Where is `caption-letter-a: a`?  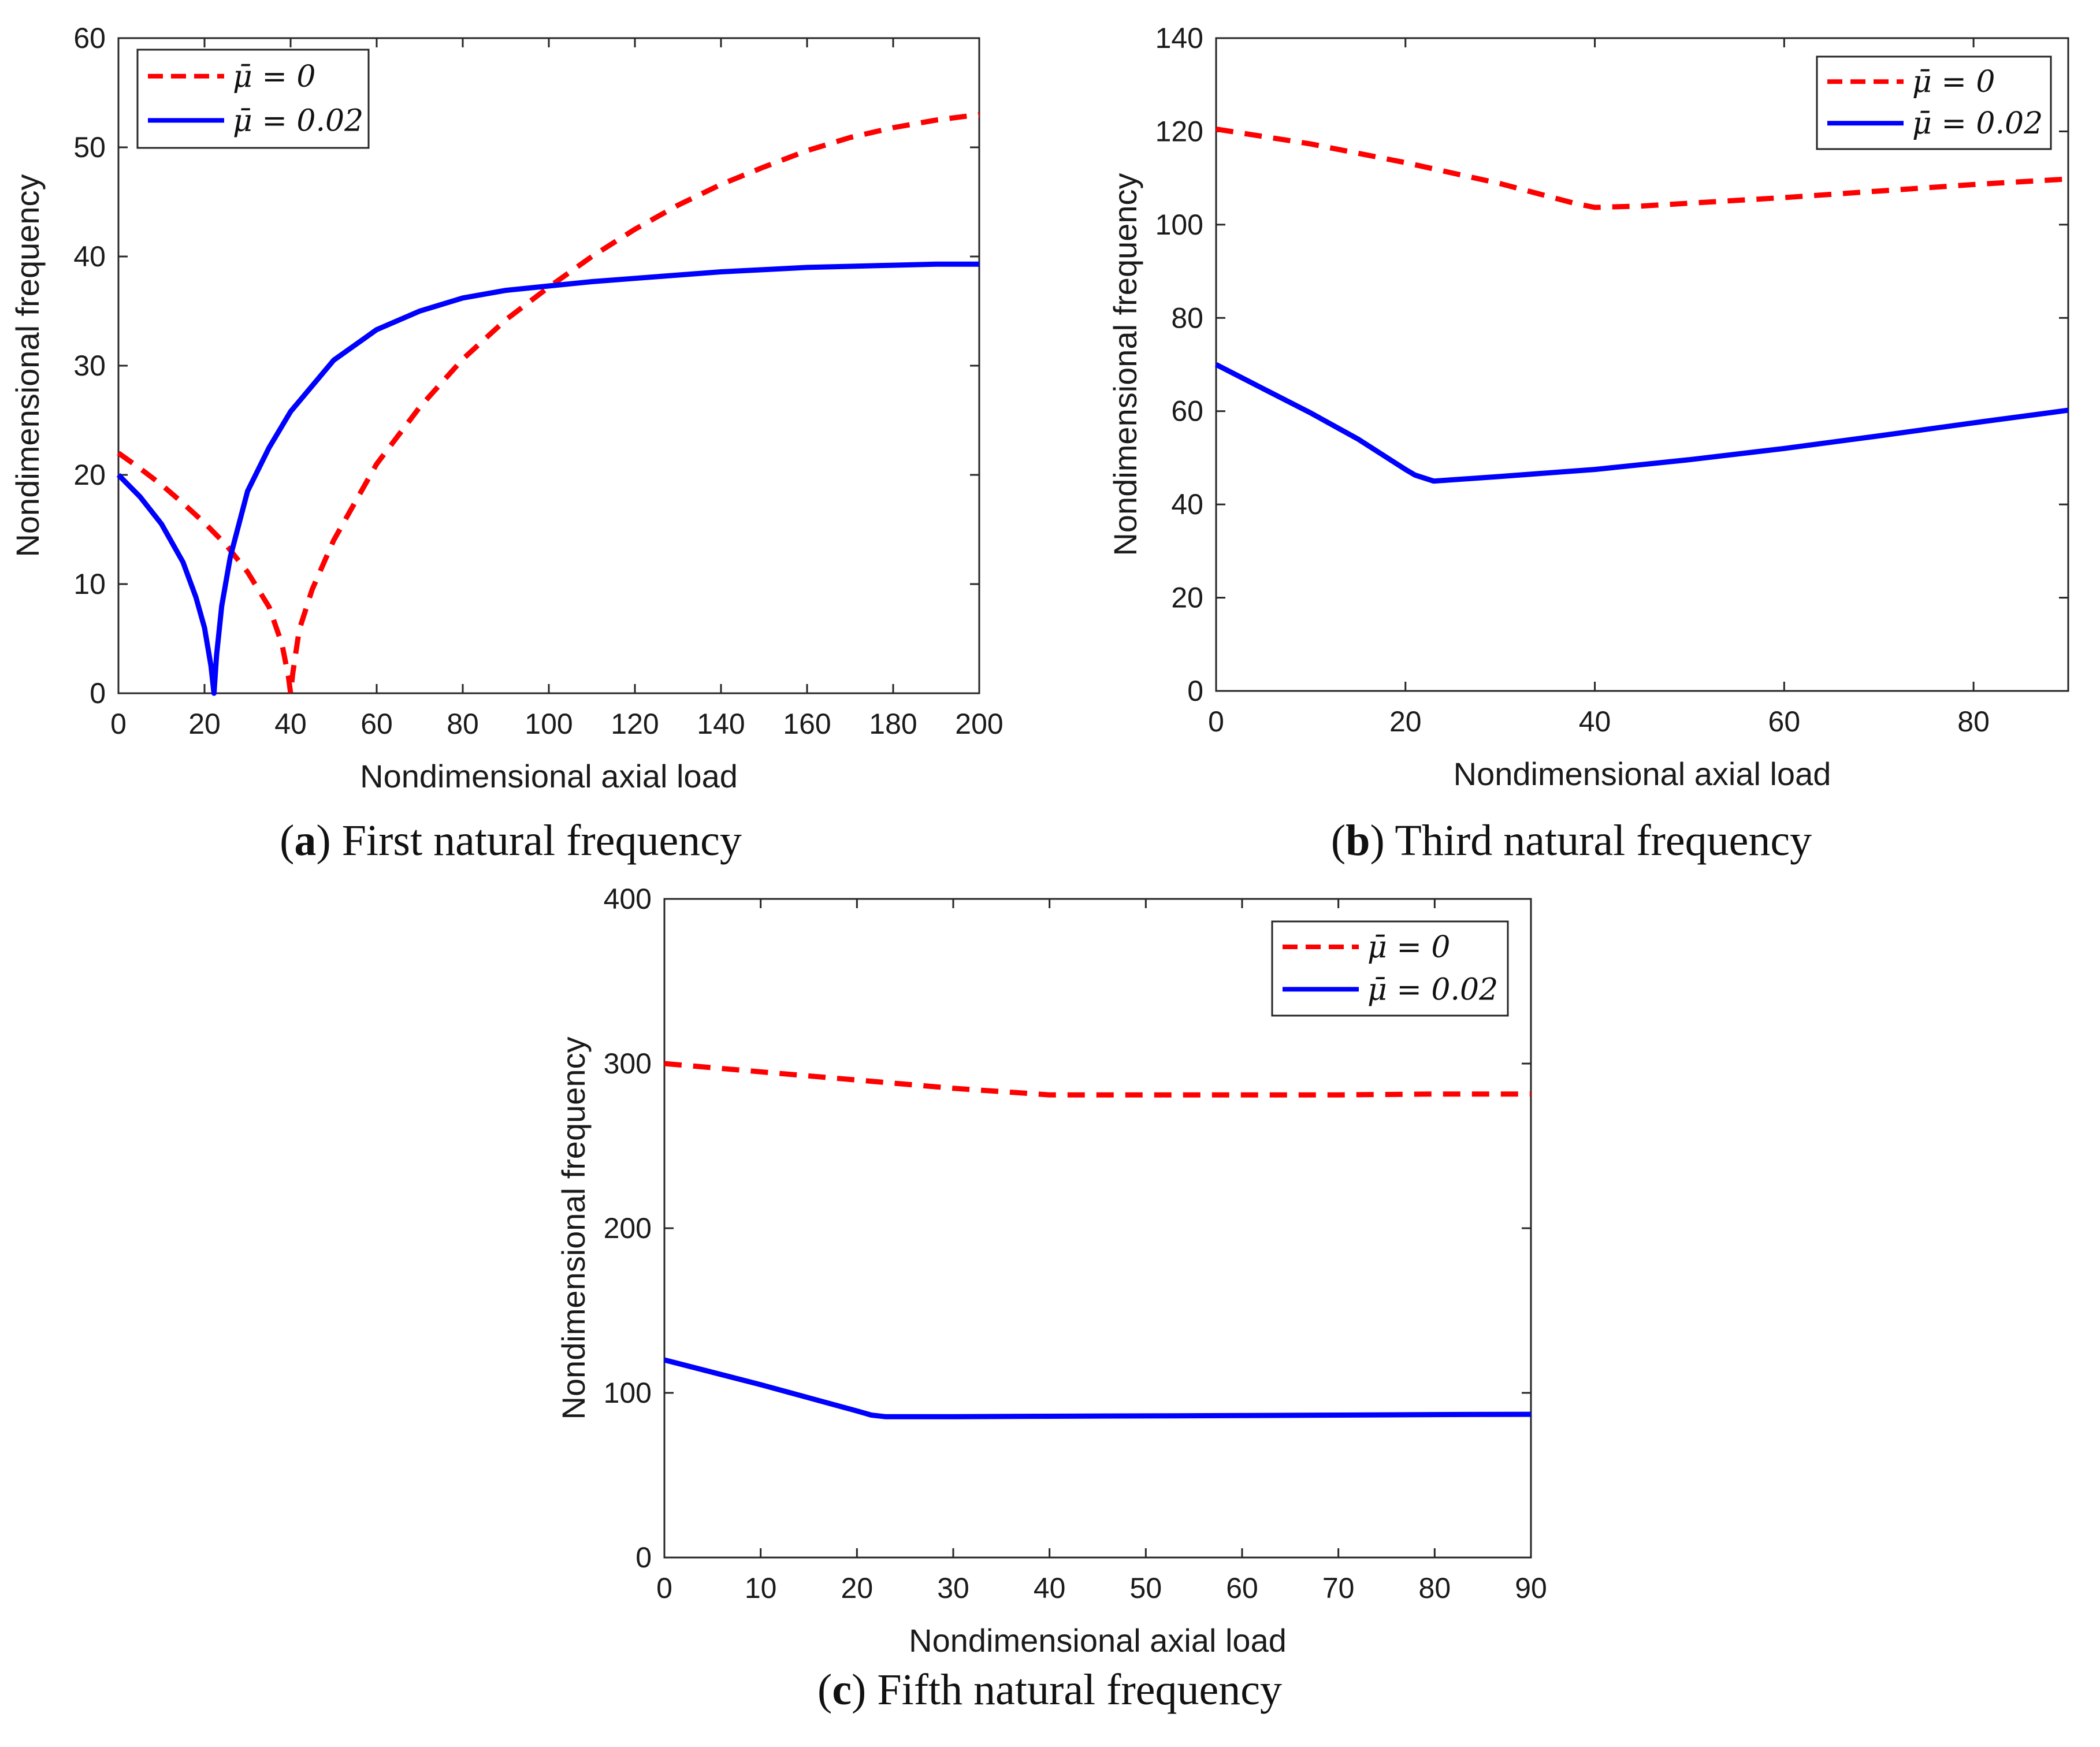
caption-letter-a: a is located at coordinates (305, 840).